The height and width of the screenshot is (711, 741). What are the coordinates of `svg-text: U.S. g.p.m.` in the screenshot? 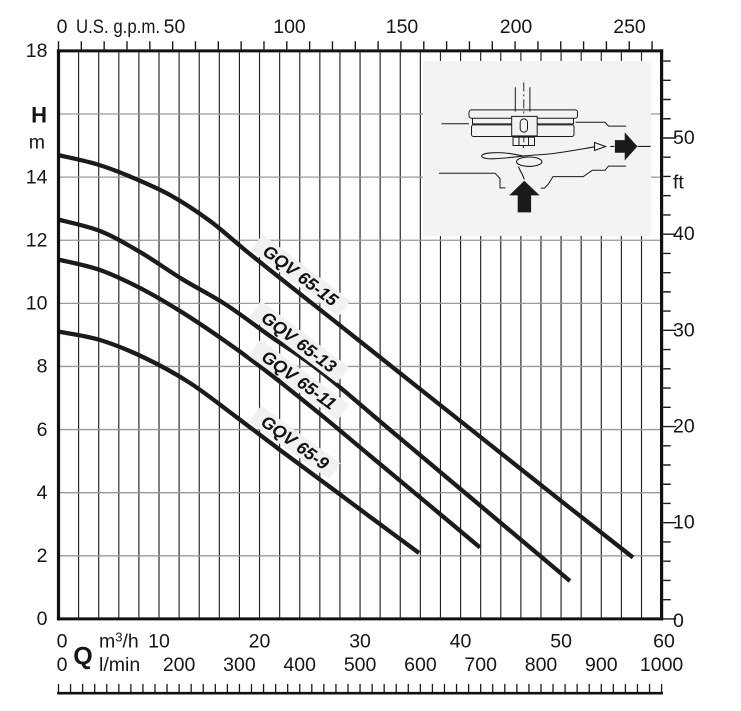 It's located at (118, 27).